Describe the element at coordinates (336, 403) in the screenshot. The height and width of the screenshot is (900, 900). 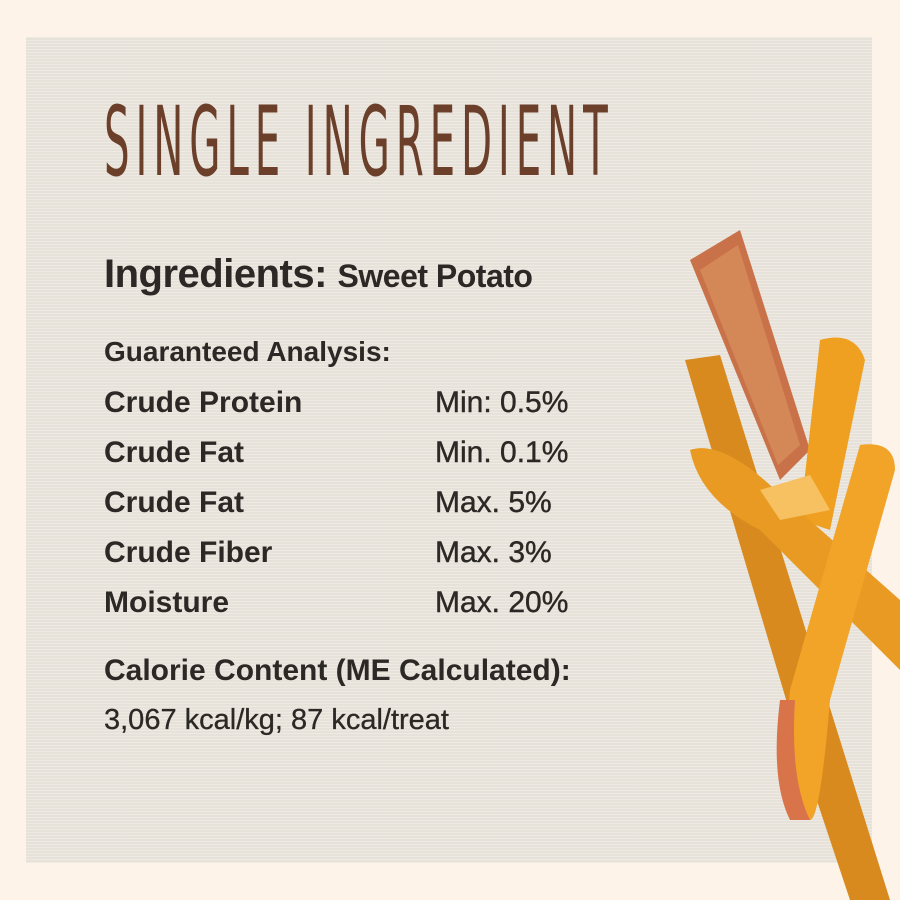
I see `analysis-row: Crude Protein Min: 0.5%` at that location.